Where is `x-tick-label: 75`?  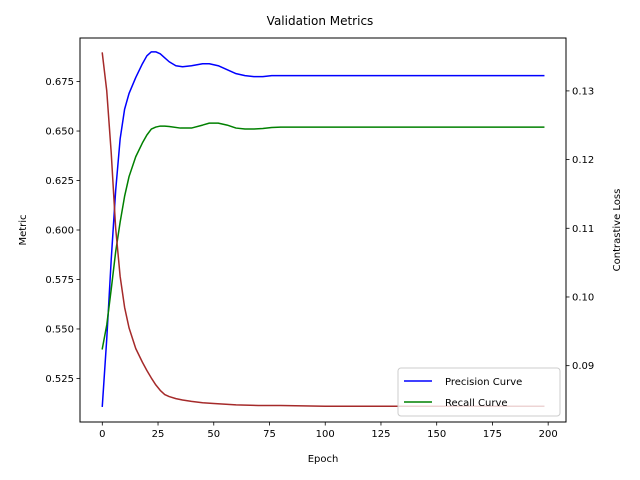
x-tick-label: 75 is located at coordinates (269, 434).